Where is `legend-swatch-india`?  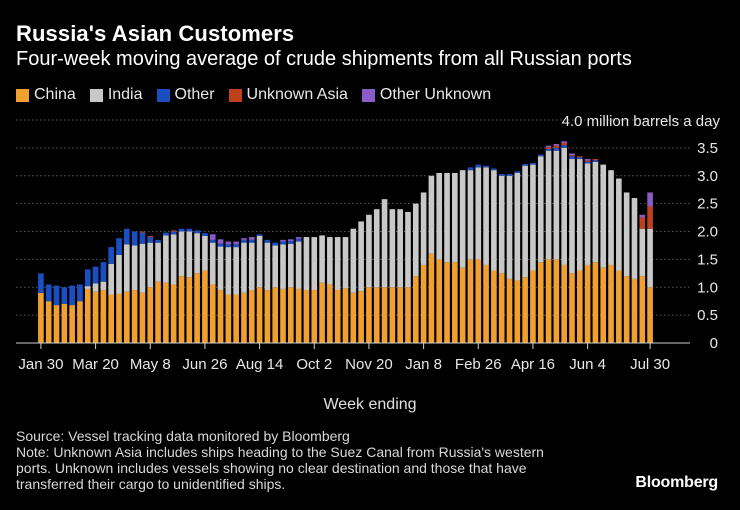
legend-swatch-india is located at coordinates (96, 95).